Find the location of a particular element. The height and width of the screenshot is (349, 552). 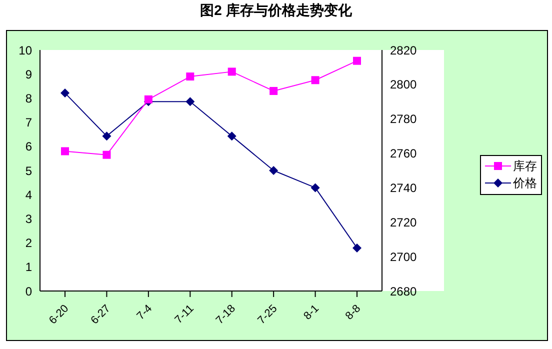

y2-tick-label: 2780 is located at coordinates (404, 119).